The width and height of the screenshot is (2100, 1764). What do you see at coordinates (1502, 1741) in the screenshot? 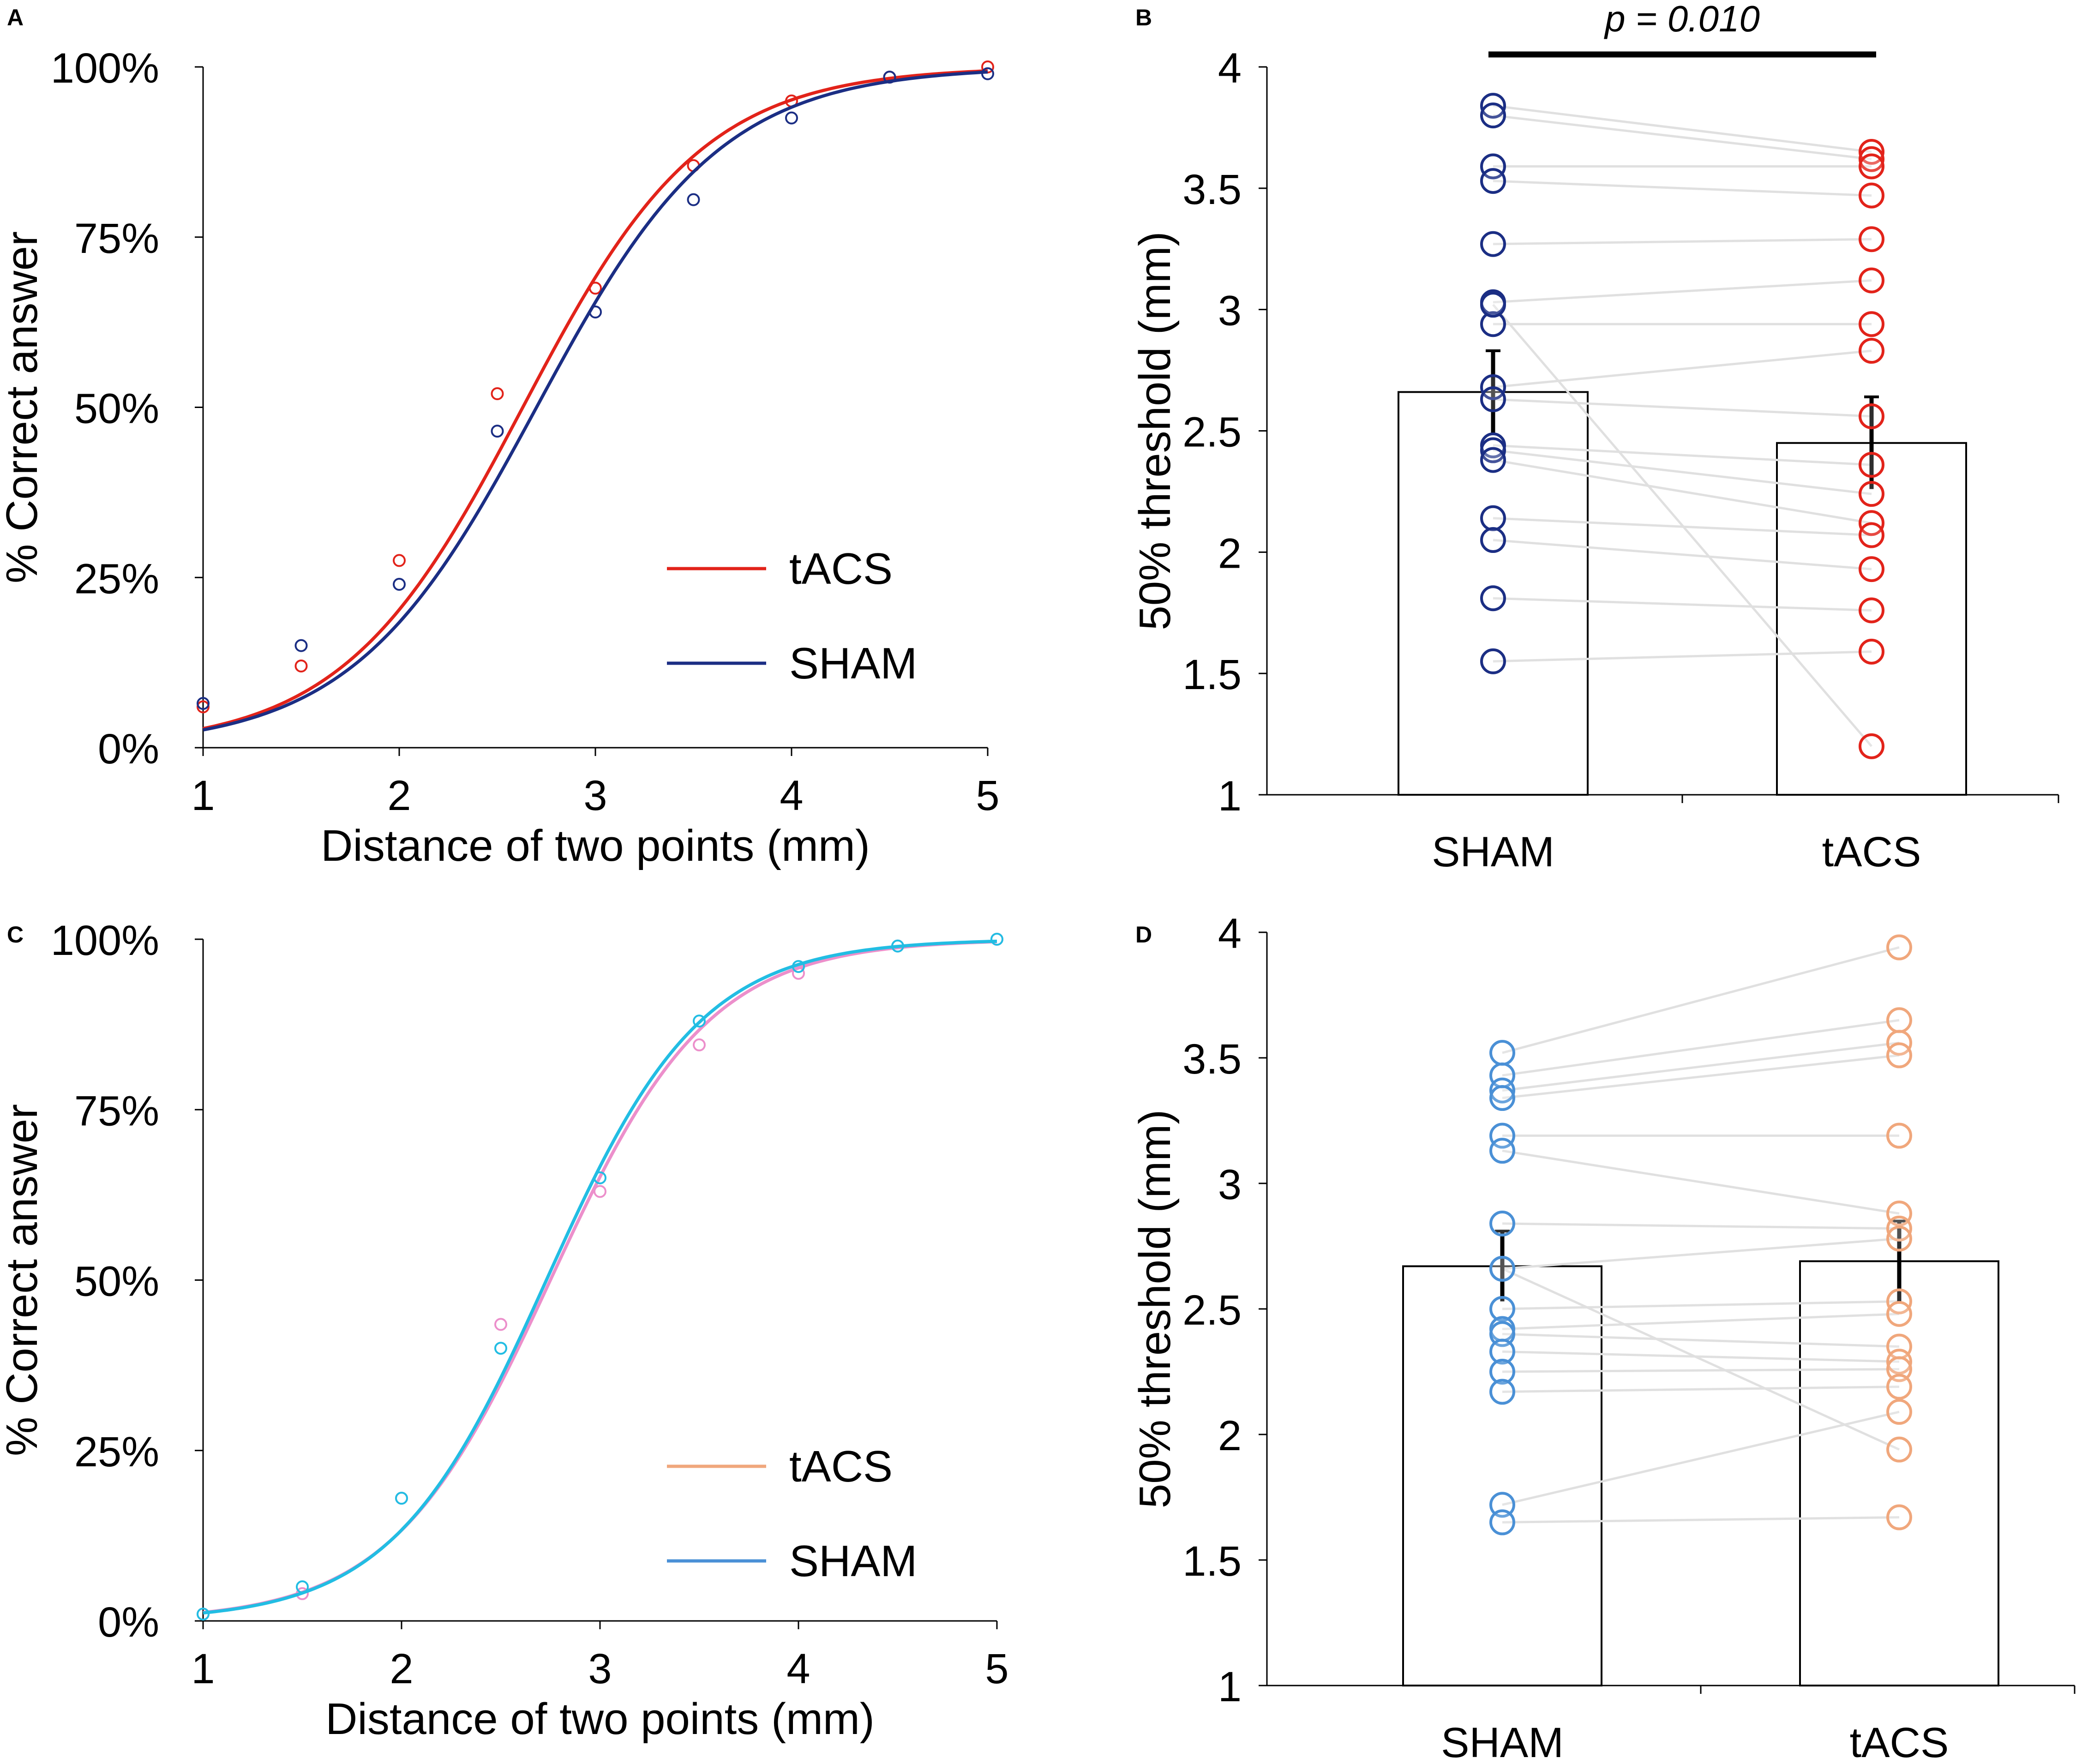
I see `category-label-sham: SHAM` at bounding box center [1502, 1741].